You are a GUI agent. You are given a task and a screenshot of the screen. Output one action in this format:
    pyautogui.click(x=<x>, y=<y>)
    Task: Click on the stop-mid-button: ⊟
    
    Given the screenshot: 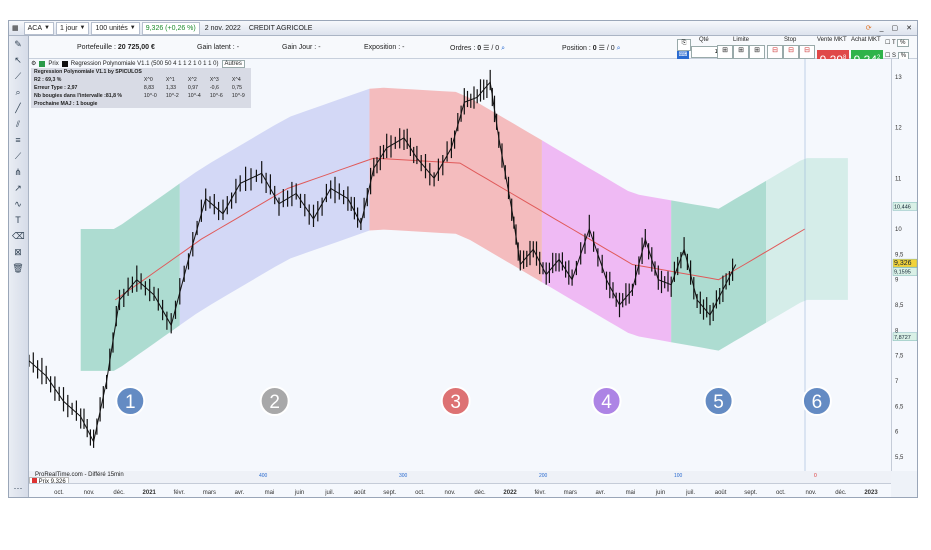 What is the action you would take?
    pyautogui.click(x=791, y=52)
    